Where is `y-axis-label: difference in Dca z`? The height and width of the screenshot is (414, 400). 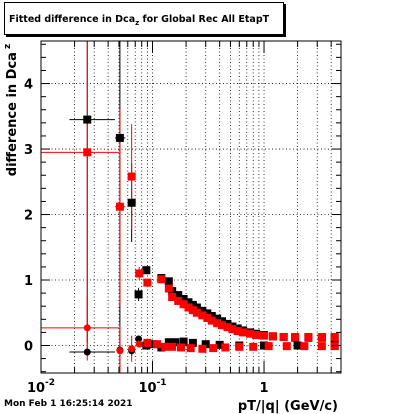
y-axis-label: difference in Dca z is located at coordinates (11, 110).